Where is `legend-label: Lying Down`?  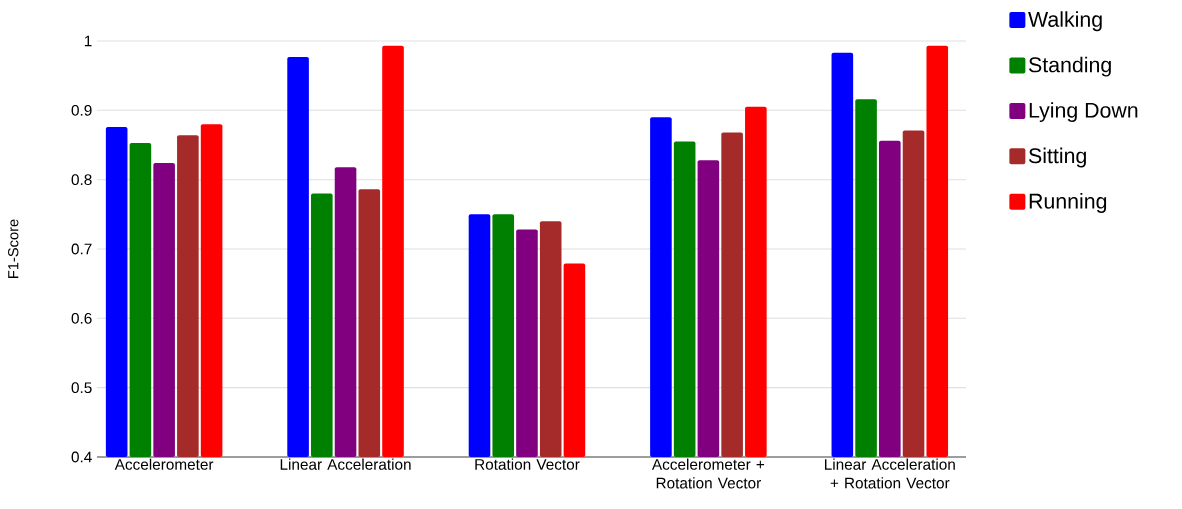 legend-label: Lying Down is located at coordinates (1083, 112).